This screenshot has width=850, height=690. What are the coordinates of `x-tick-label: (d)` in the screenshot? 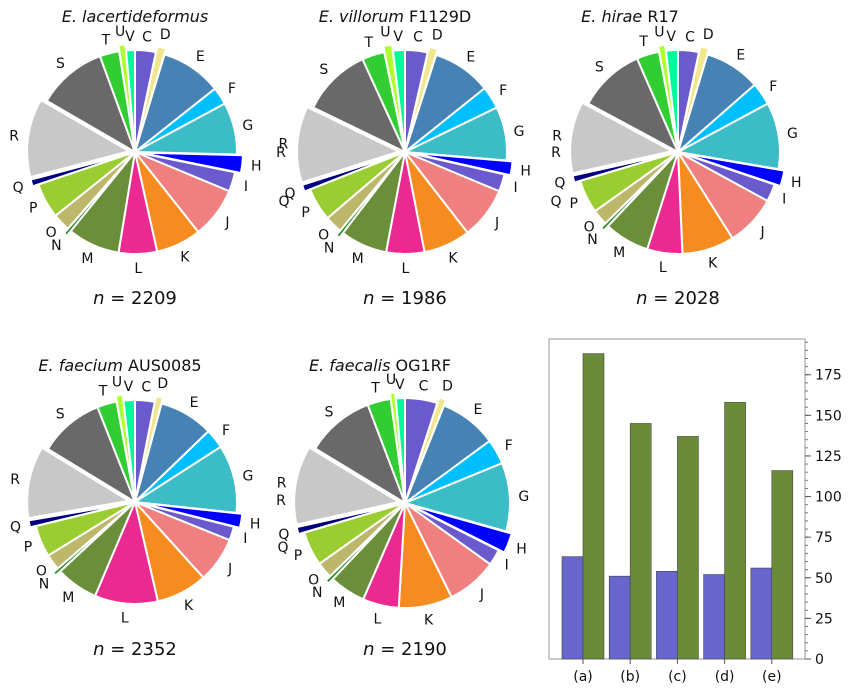 It's located at (725, 677).